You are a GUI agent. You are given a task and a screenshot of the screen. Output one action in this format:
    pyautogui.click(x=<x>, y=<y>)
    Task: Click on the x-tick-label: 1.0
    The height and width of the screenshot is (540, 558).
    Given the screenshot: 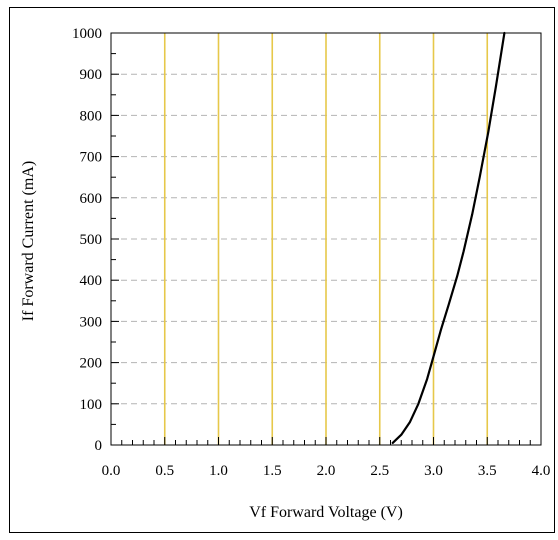 What is the action you would take?
    pyautogui.click(x=218, y=471)
    